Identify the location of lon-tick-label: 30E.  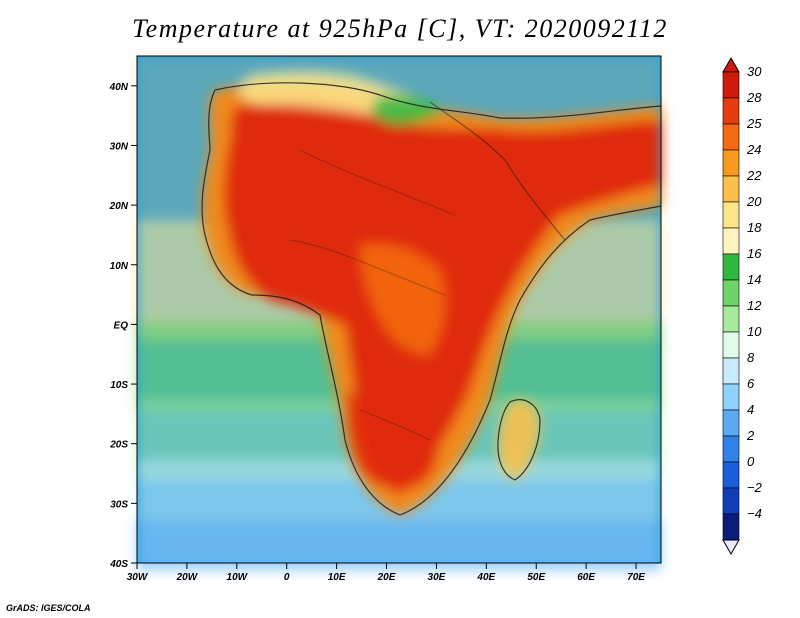
(437, 577).